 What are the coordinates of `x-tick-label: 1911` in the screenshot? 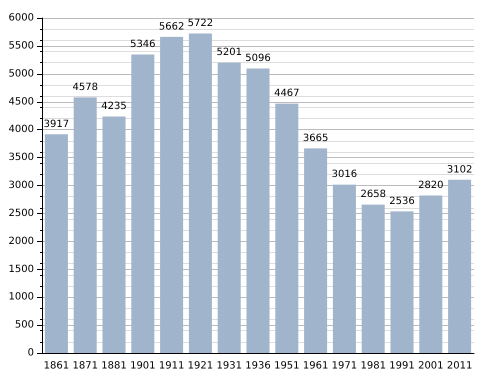 It's located at (171, 366).